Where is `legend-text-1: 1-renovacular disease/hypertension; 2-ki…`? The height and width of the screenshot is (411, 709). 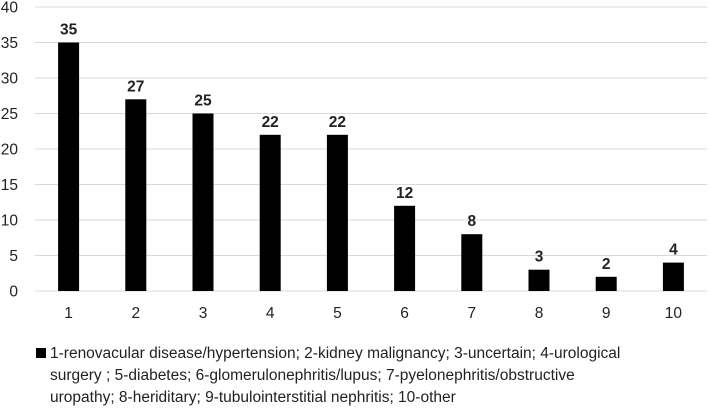
legend-text-1: 1-renovacular disease/hypertension; 2-ki… is located at coordinates (335, 353).